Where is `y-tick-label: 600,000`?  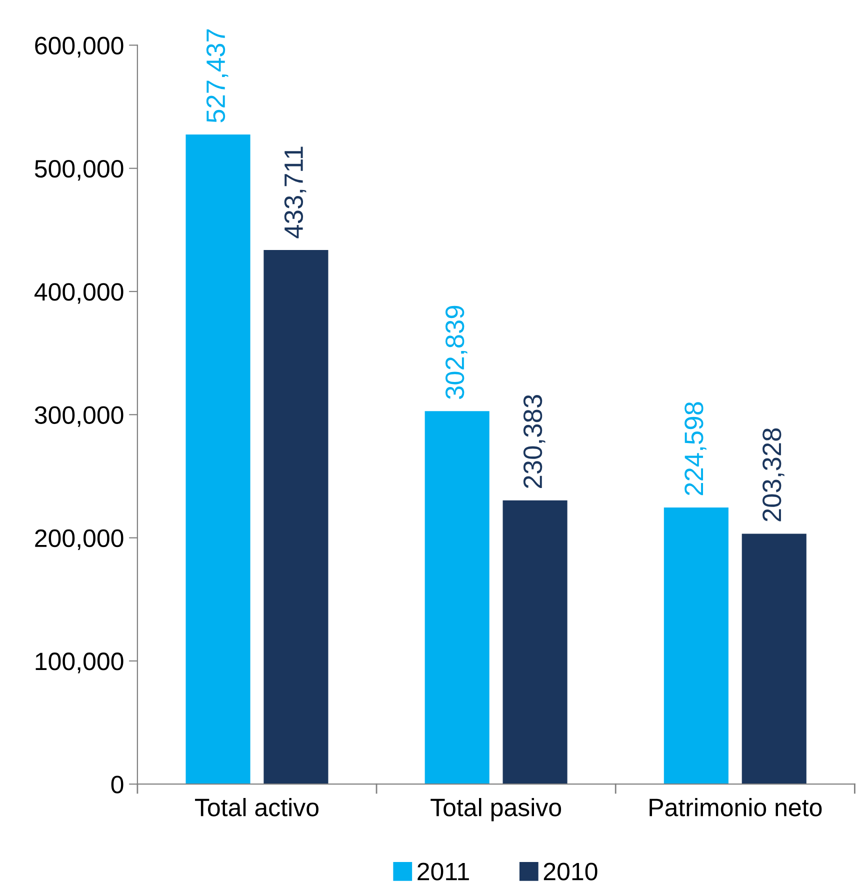
y-tick-label: 600,000 is located at coordinates (79, 47).